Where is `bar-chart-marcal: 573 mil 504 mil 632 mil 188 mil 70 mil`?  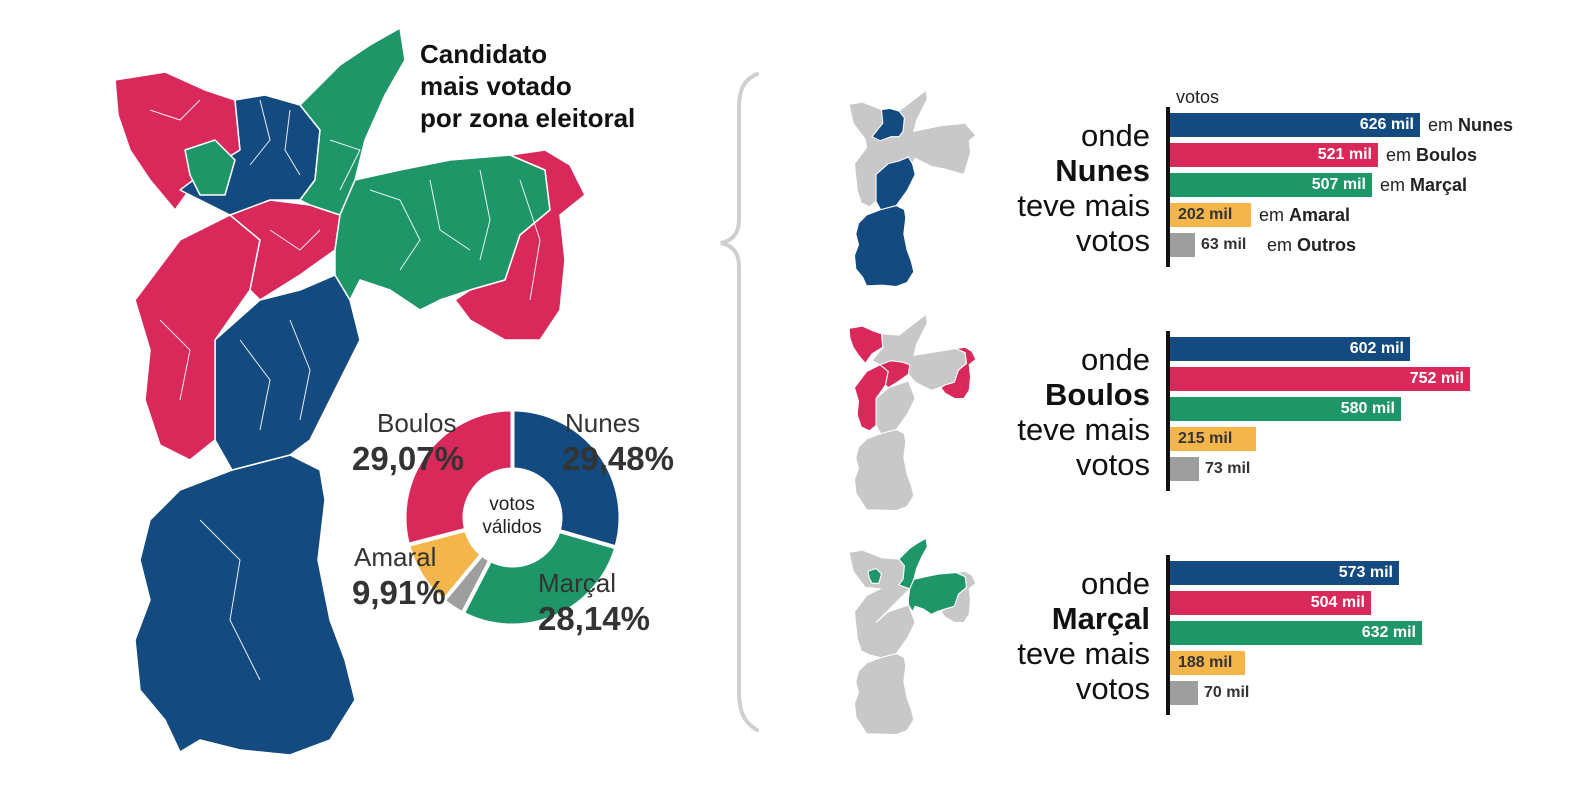
bar-chart-marcal: 573 mil 504 mil 632 mil 188 mil 70 mil is located at coordinates (1371, 635).